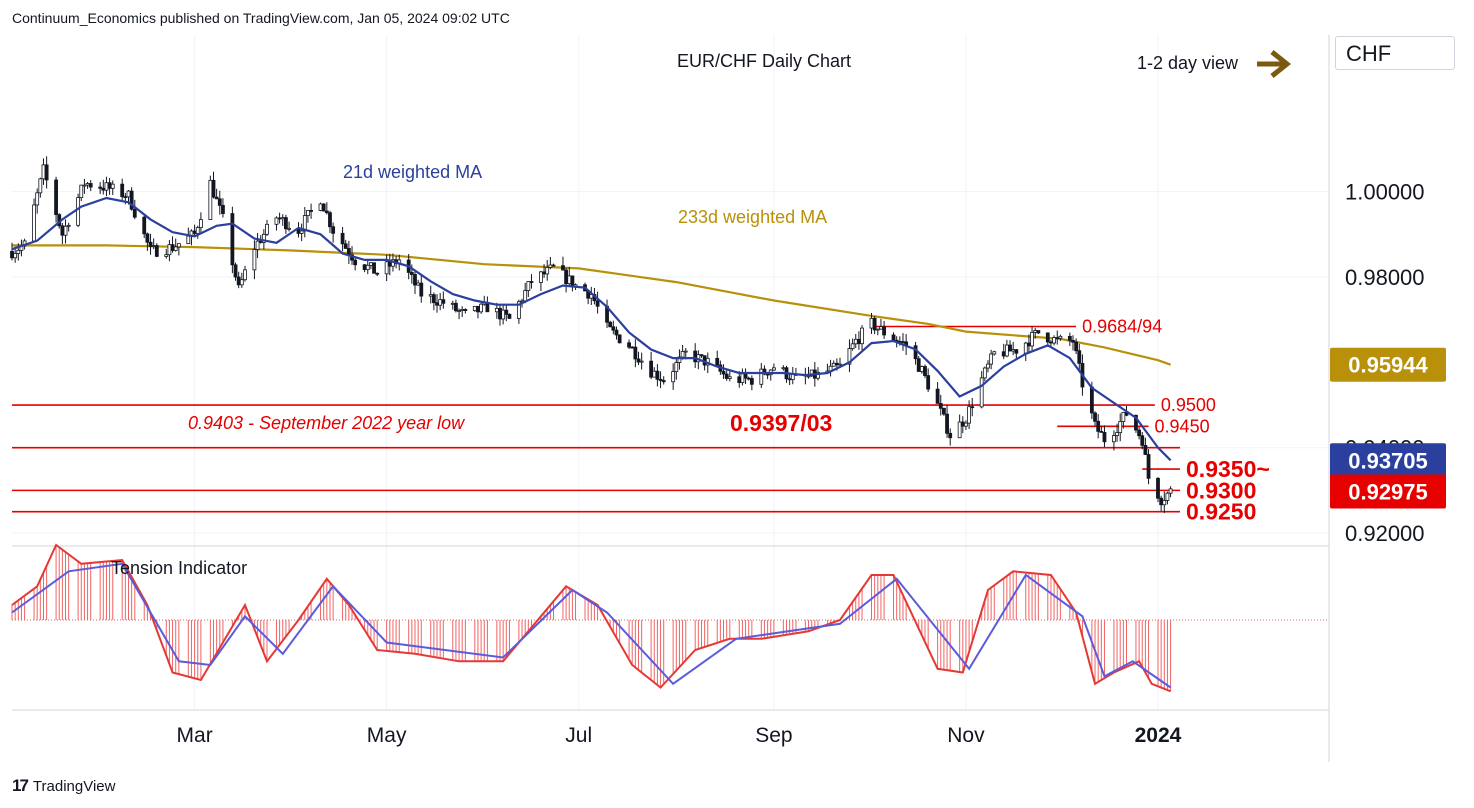 The image size is (1474, 808). Describe the element at coordinates (966, 735) in the screenshot. I see `x-tick-label: Nov` at that location.